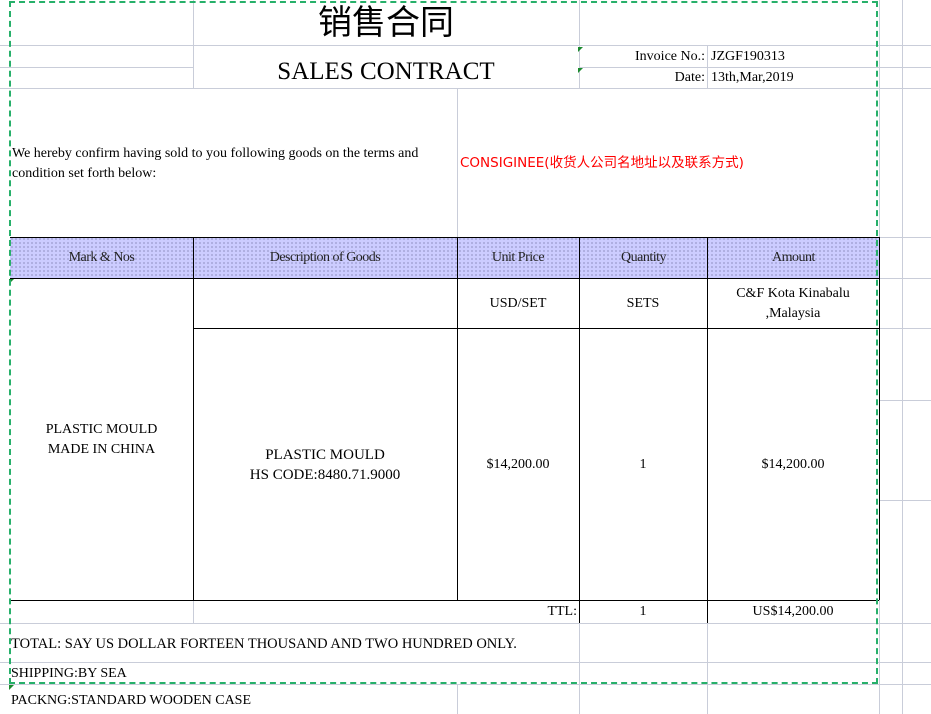 The image size is (931, 714). What do you see at coordinates (101, 439) in the screenshot?
I see `mark-cell: PLASTIC MOULD MADE IN CHINA` at bounding box center [101, 439].